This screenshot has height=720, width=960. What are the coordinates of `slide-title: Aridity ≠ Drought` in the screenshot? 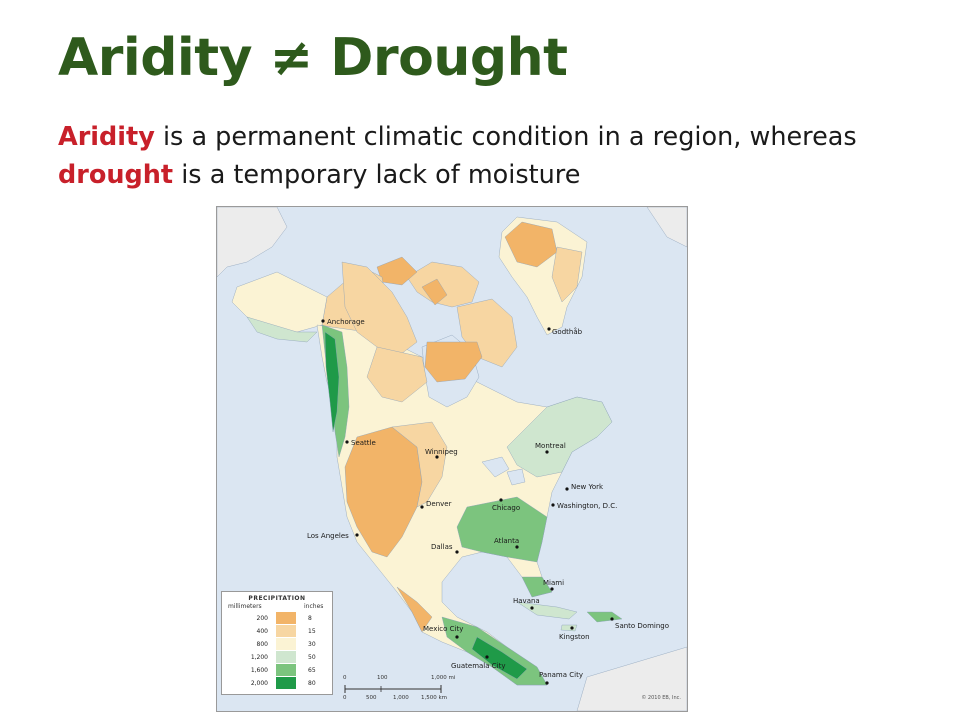 It's located at (313, 58).